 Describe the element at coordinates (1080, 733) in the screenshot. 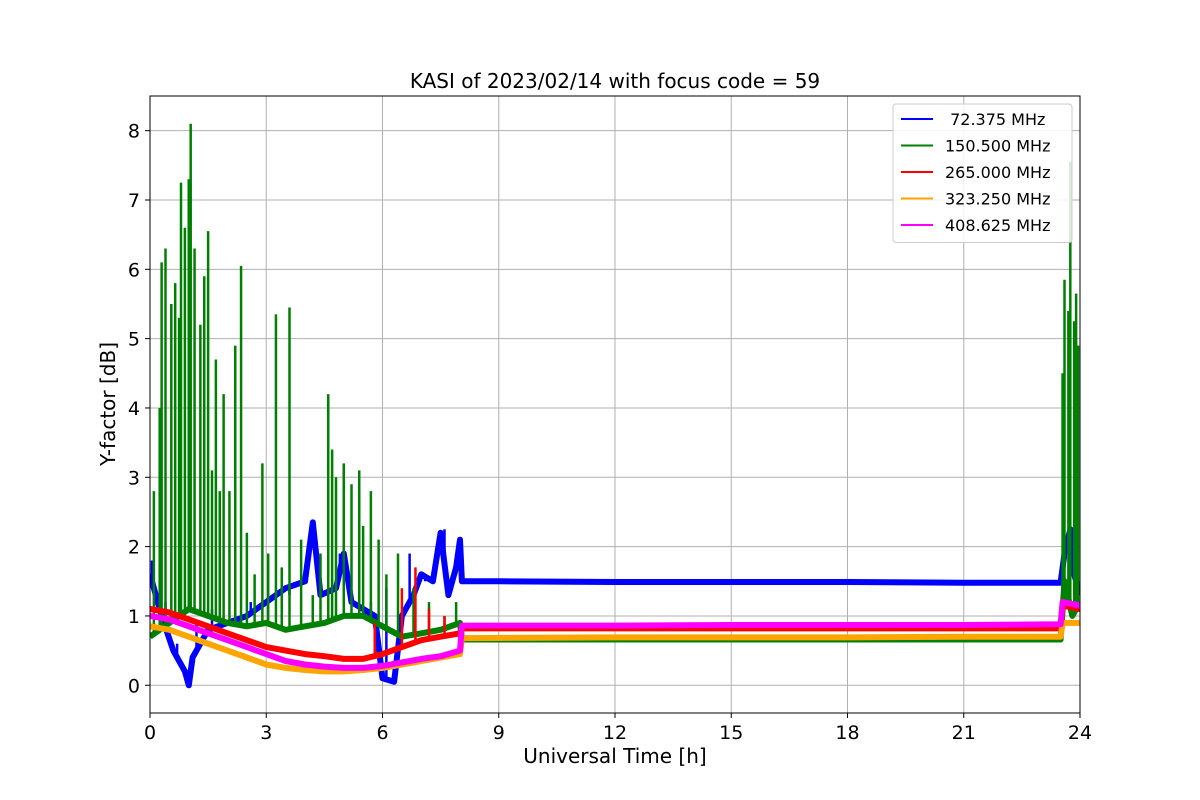

I see `x-tick-label: 24` at that location.